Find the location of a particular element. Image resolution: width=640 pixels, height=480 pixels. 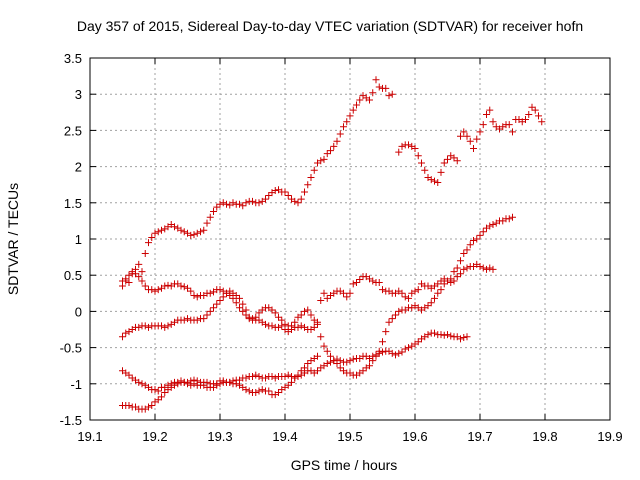

y-tick-label: -1.5 is located at coordinates (71, 420).